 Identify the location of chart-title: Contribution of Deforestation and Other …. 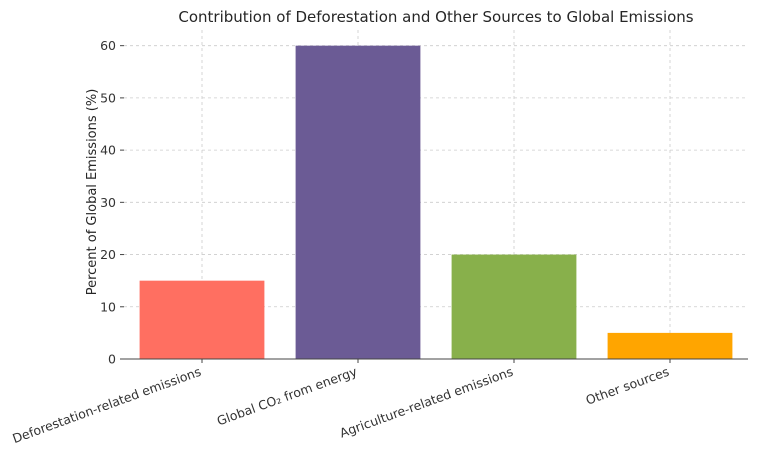
(436, 17).